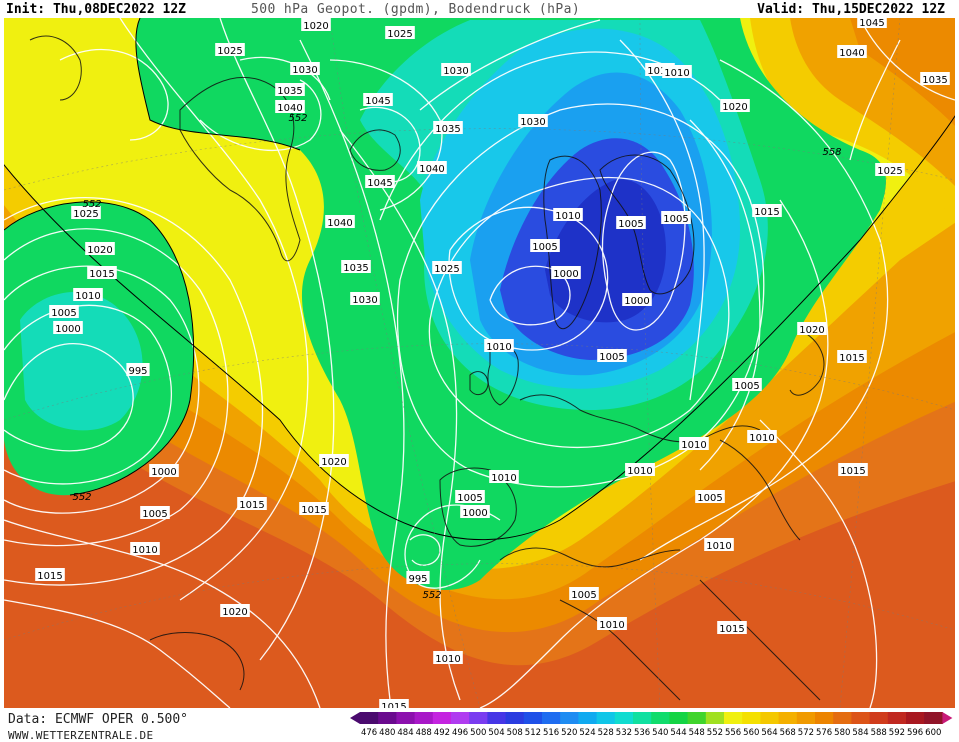 This screenshot has width=959, height=742. What do you see at coordinates (98, 719) in the screenshot?
I see `data-source: Data: ECMWF OPER 0.500°` at bounding box center [98, 719].